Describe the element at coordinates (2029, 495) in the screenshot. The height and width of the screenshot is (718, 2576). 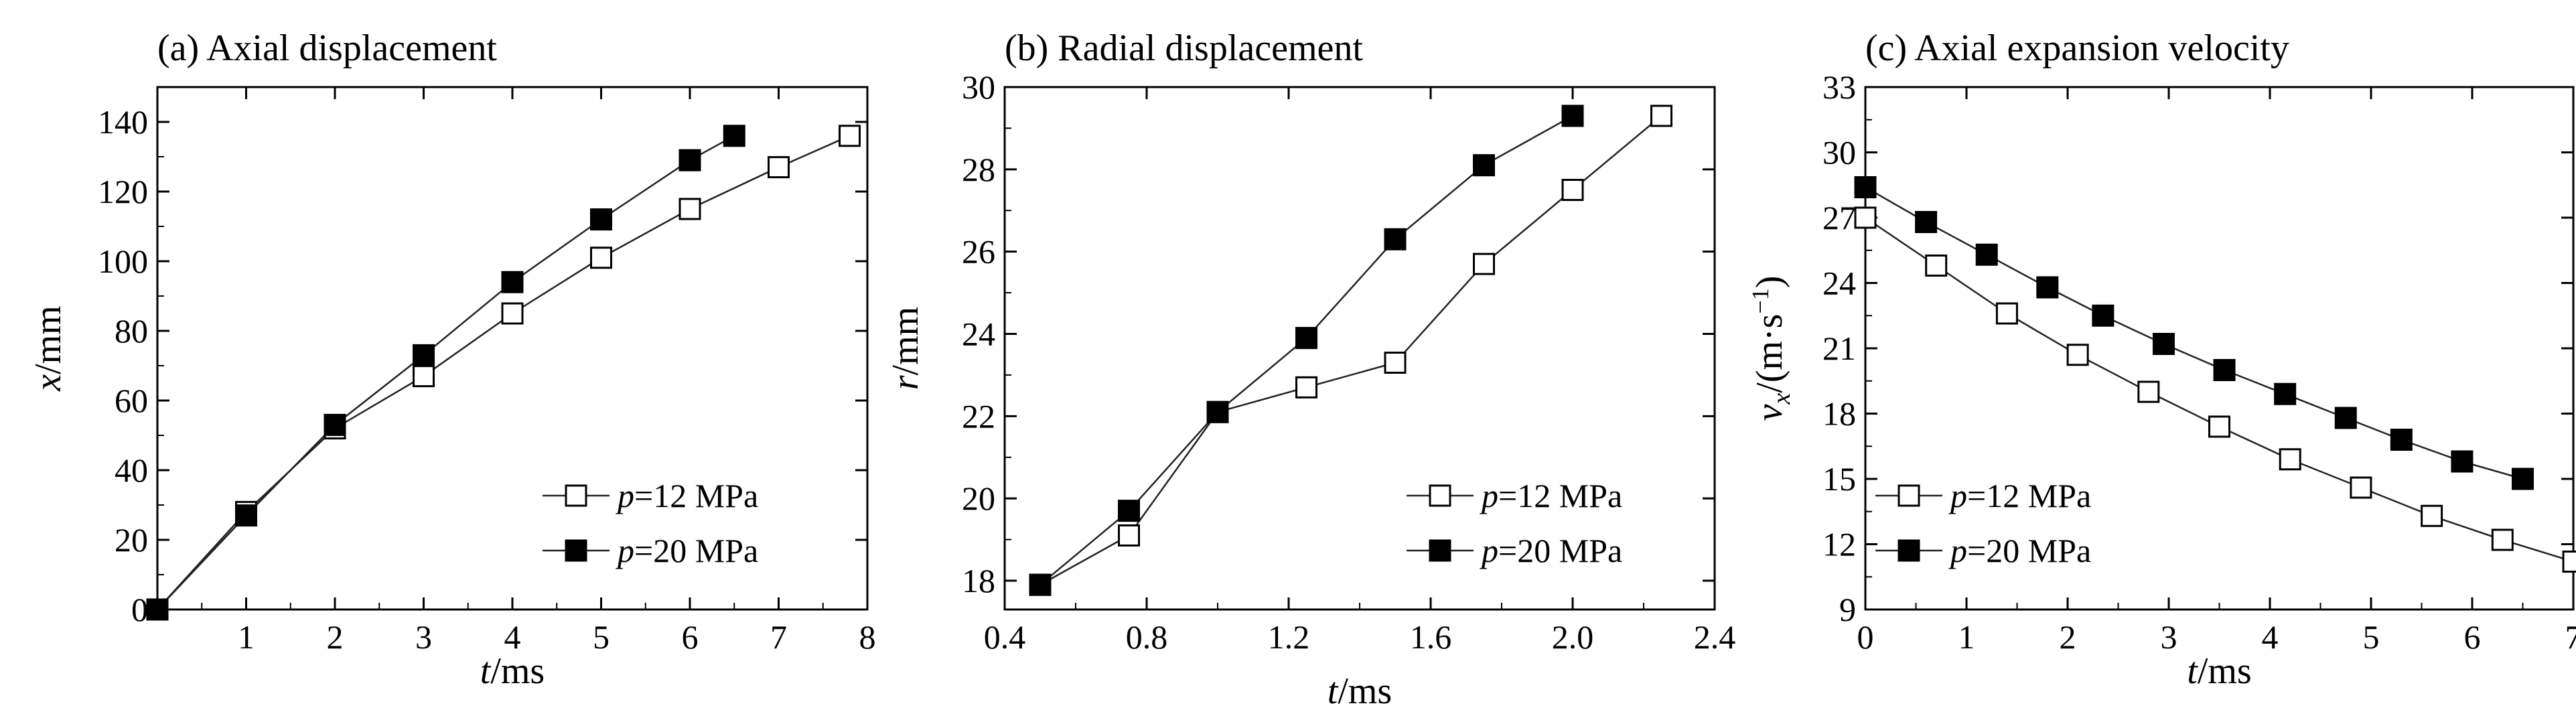
I see `panel-c-legend-0-text: =12 MPa` at that location.